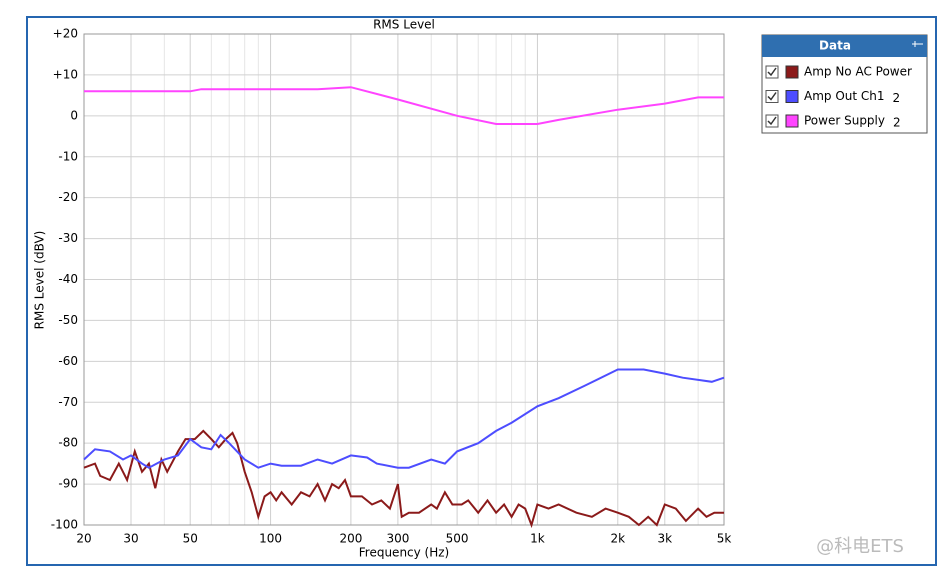 The width and height of the screenshot is (952, 583). I want to click on x-tick-label: 100, so click(270, 539).